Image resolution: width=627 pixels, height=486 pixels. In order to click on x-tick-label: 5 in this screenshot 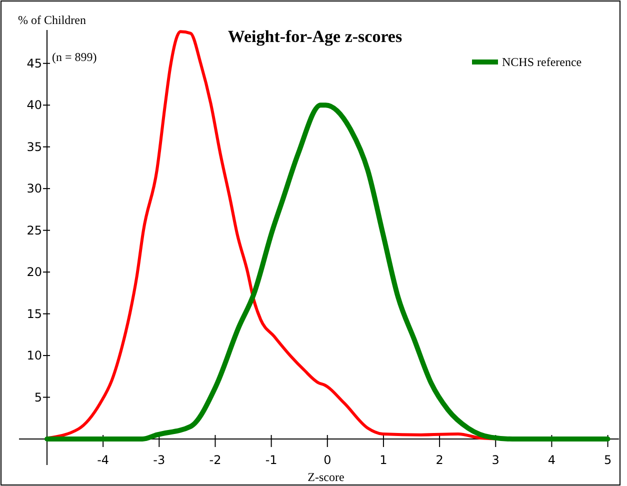, I will do `click(608, 460)`.